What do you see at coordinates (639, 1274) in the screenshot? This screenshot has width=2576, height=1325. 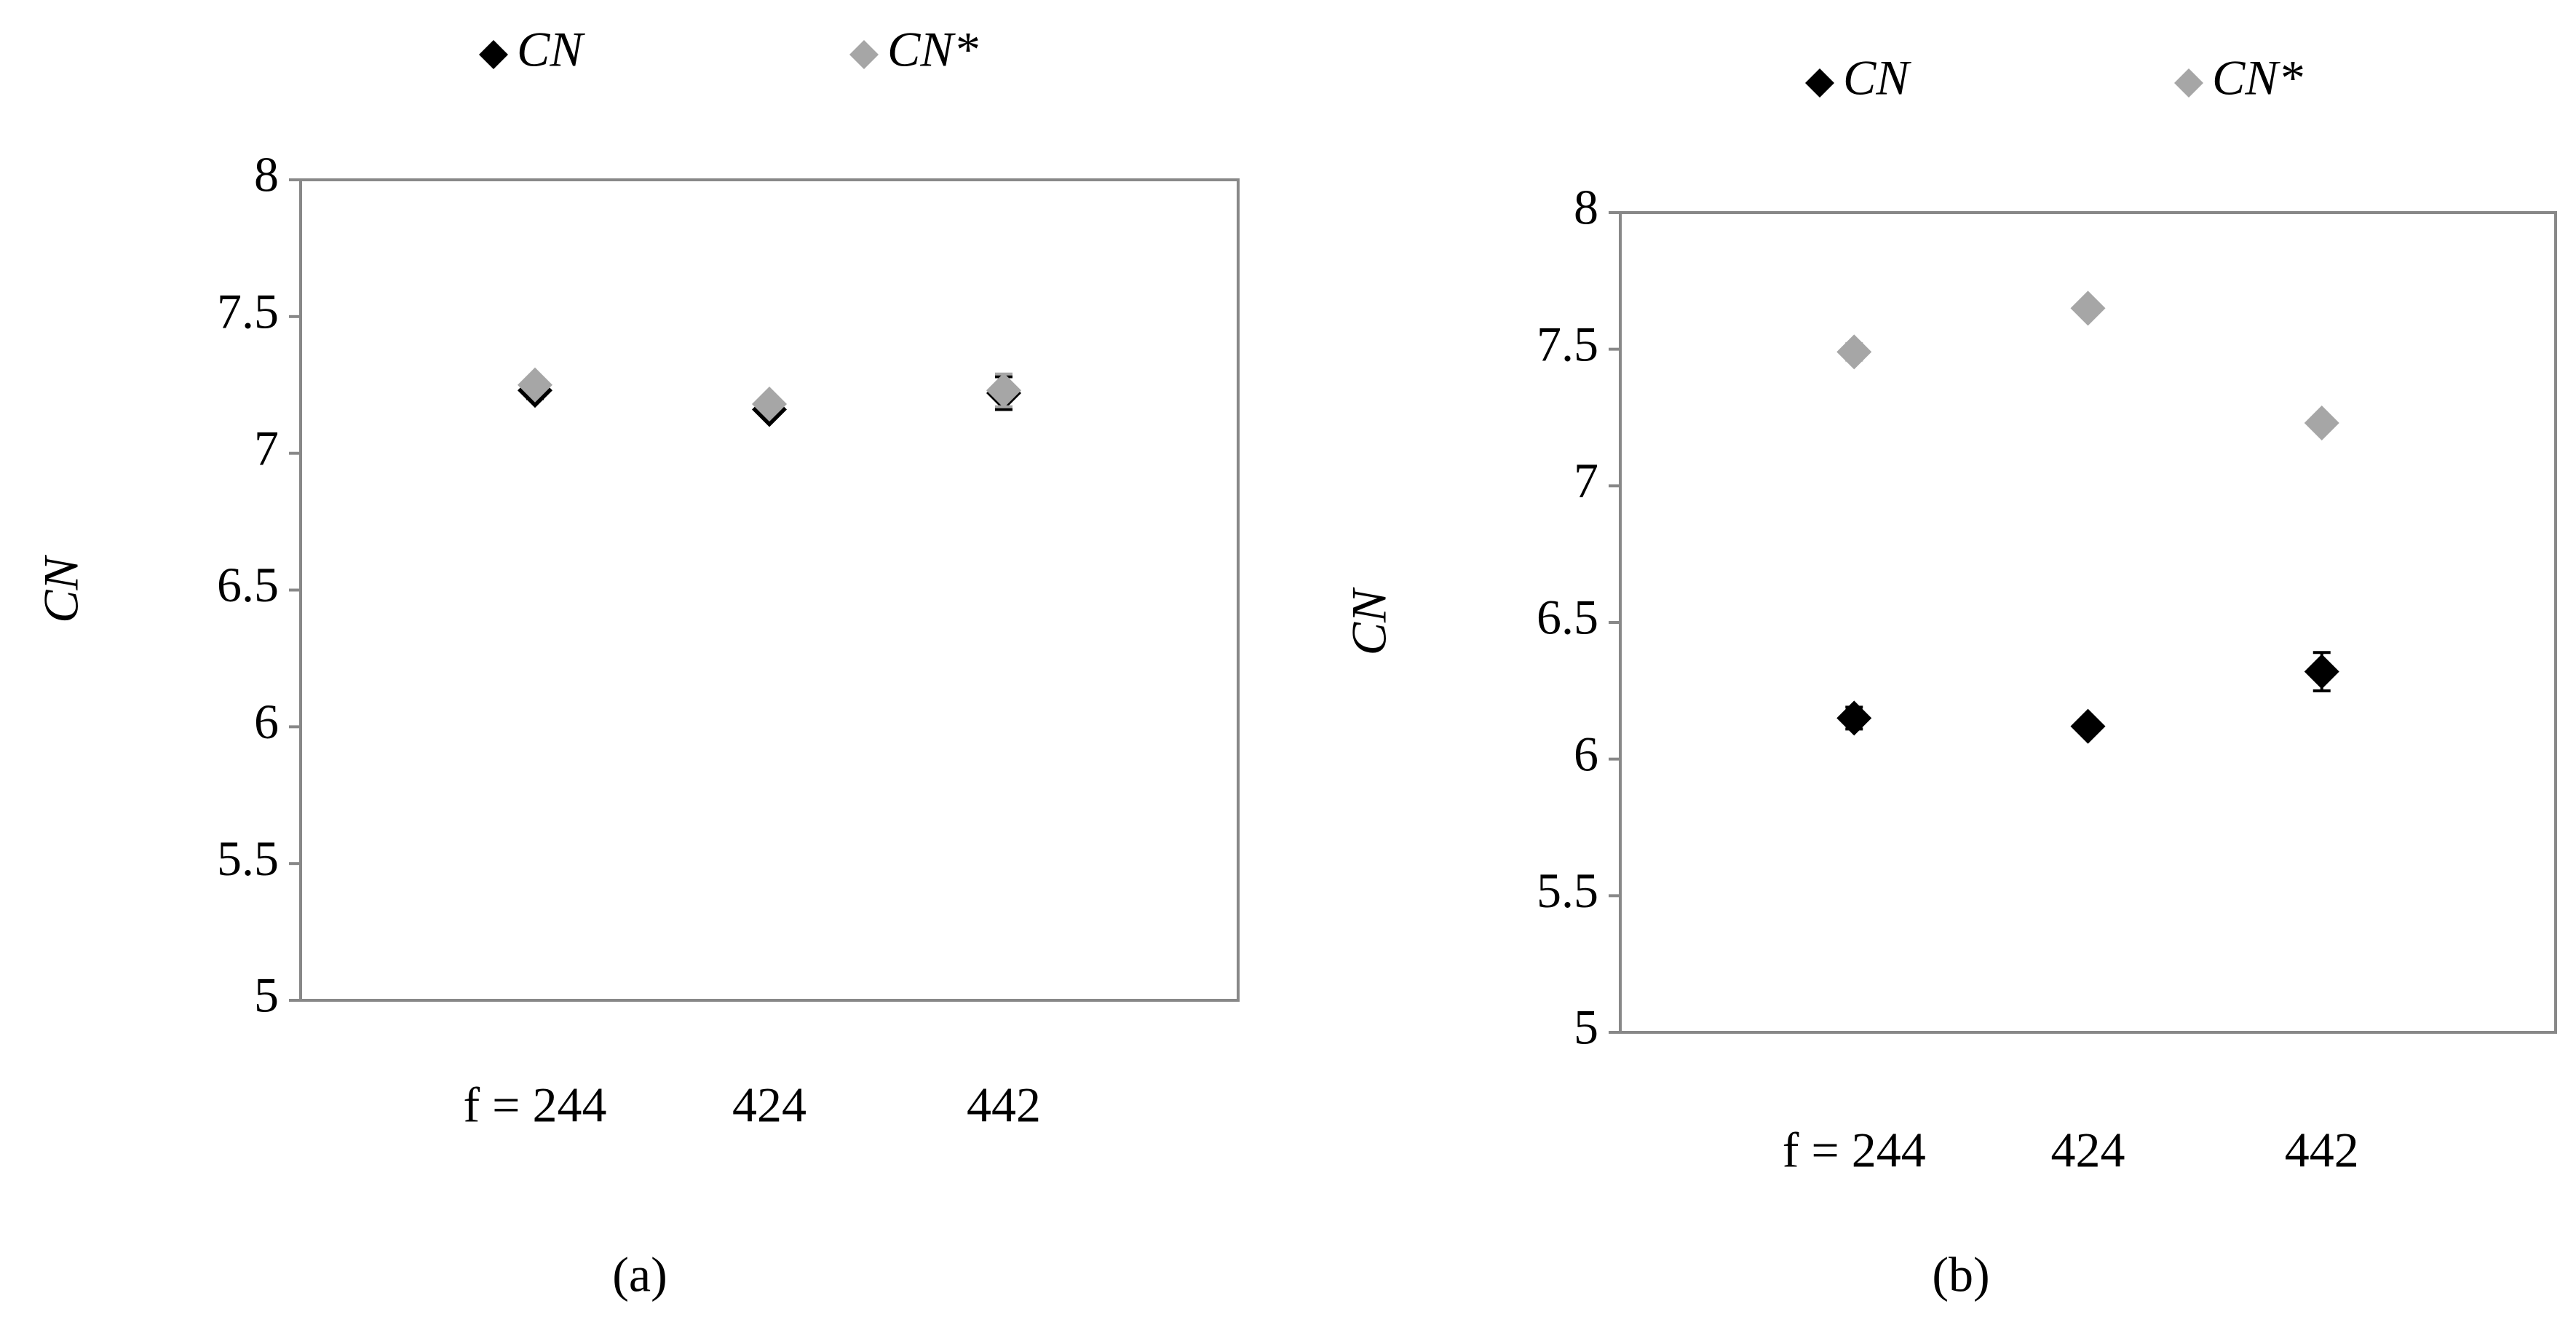 I see `panel-label: (a)` at bounding box center [639, 1274].